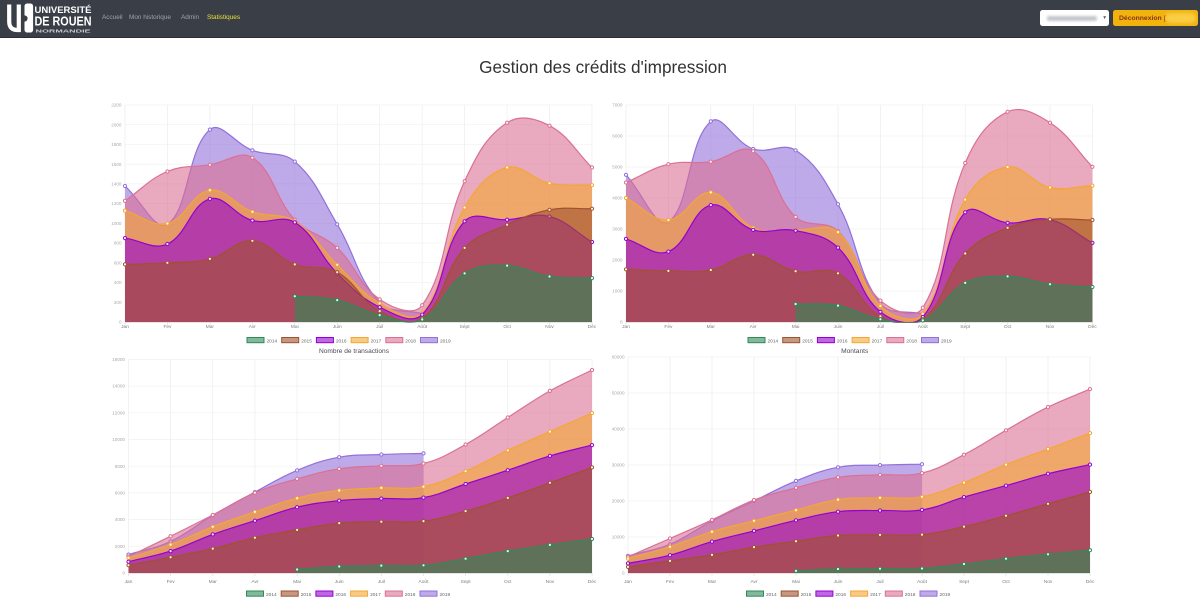 Image resolution: width=1200 pixels, height=599 pixels. Describe the element at coordinates (118, 412) in the screenshot. I see `svg-text: 12000` at that location.